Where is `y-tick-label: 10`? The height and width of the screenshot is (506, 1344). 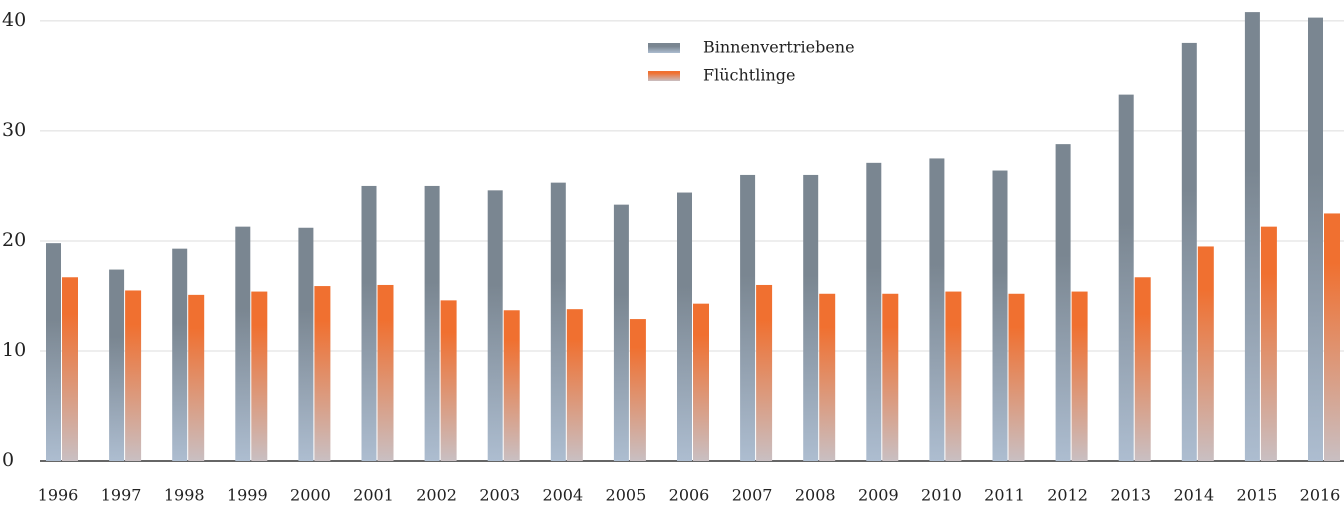
y-tick-label: 10 is located at coordinates (14, 350).